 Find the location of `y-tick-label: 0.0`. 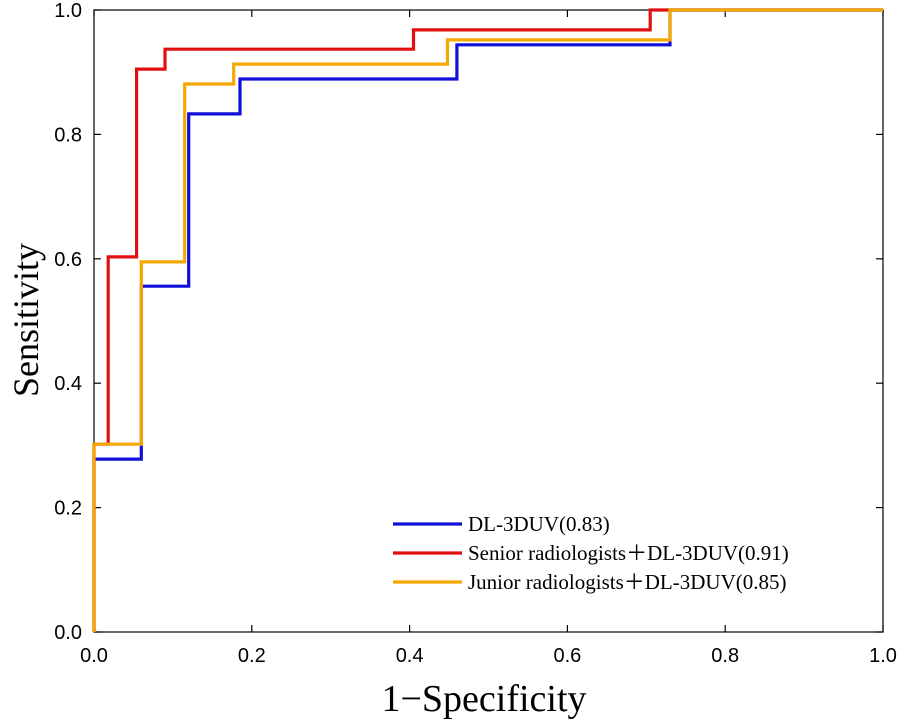

y-tick-label: 0.0 is located at coordinates (68, 633).